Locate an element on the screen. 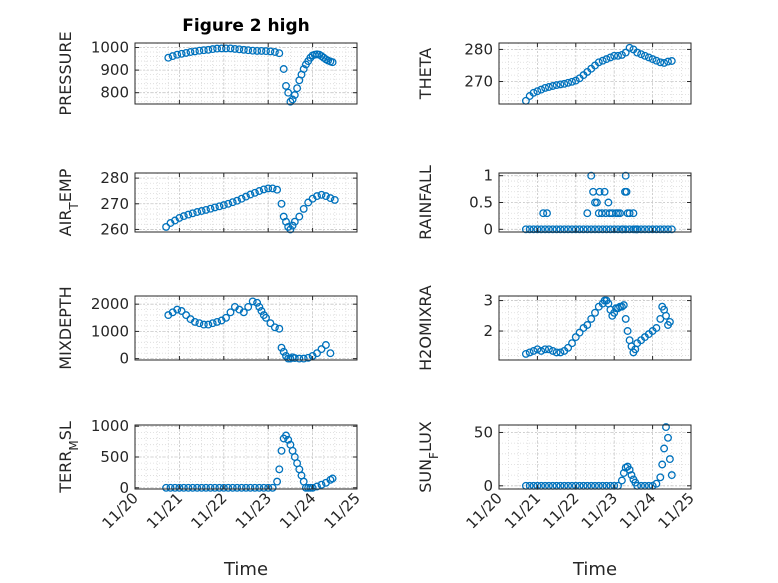 This screenshot has width=778, height=583. subplot-4: 0 0.5 1 RAINFALL is located at coordinates (554, 202).